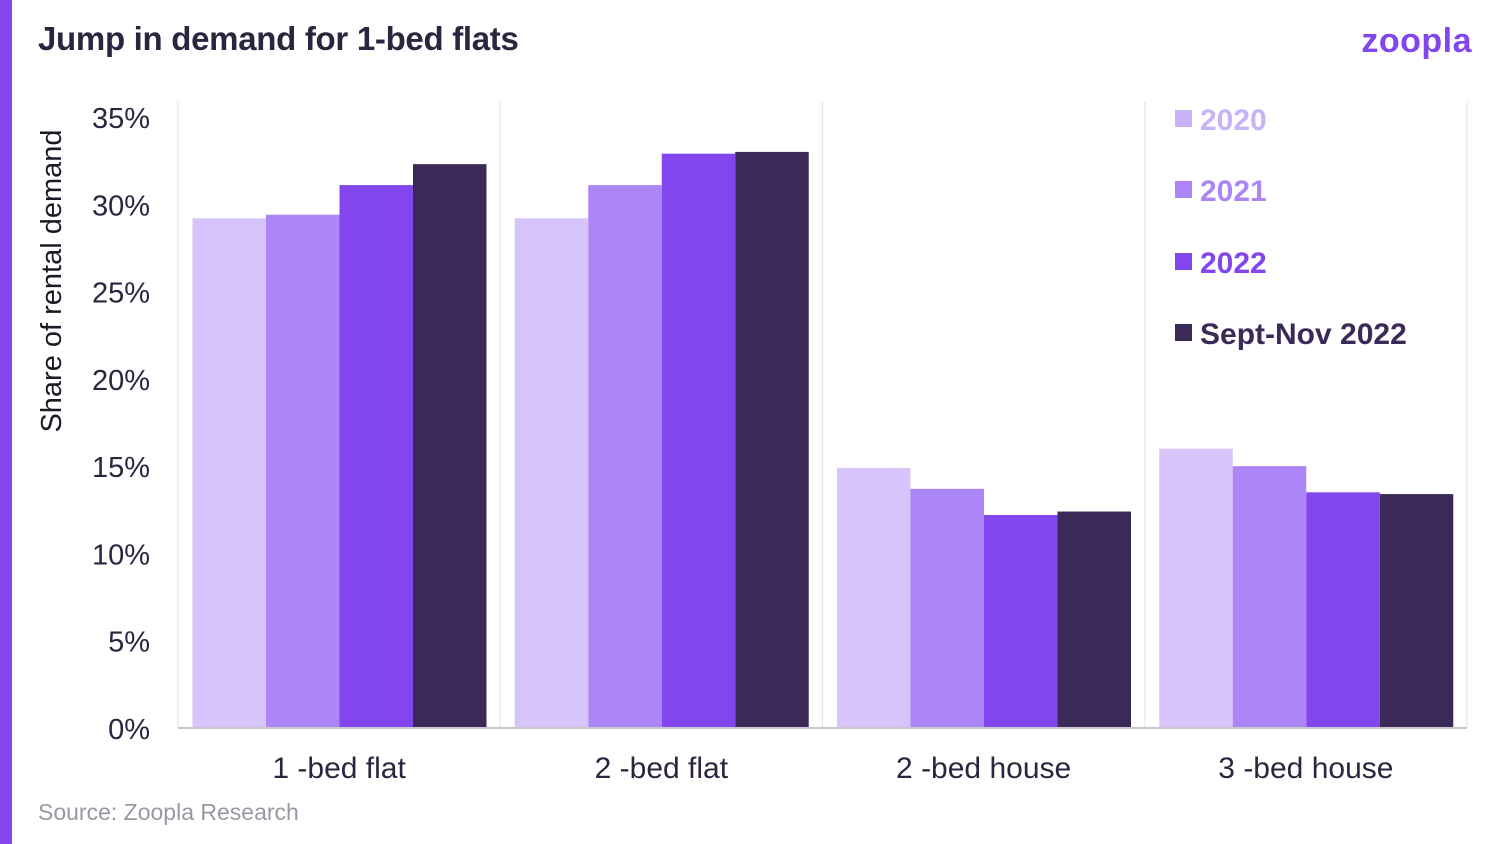 This screenshot has width=1500, height=844. What do you see at coordinates (662, 768) in the screenshot?
I see `x-category-label: 2 -bed flat` at bounding box center [662, 768].